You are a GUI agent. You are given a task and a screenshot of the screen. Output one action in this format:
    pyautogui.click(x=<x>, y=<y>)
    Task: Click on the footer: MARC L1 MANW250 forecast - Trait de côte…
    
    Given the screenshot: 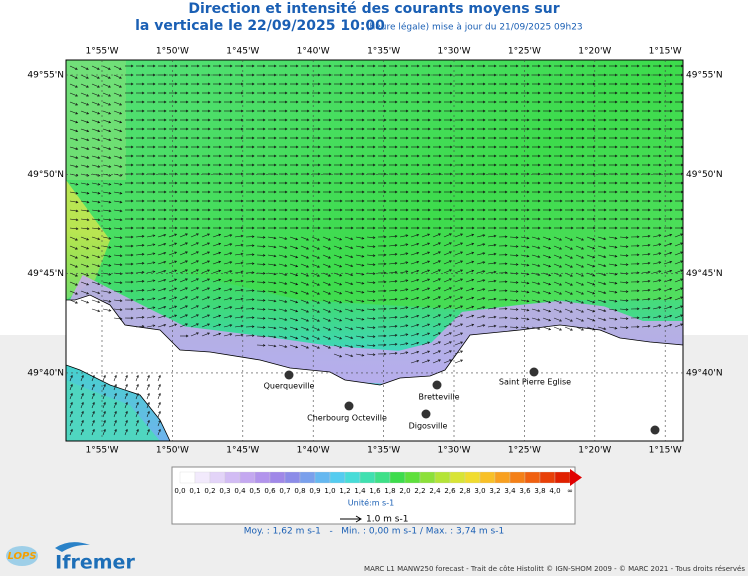 What is the action you would take?
    pyautogui.click(x=554, y=569)
    